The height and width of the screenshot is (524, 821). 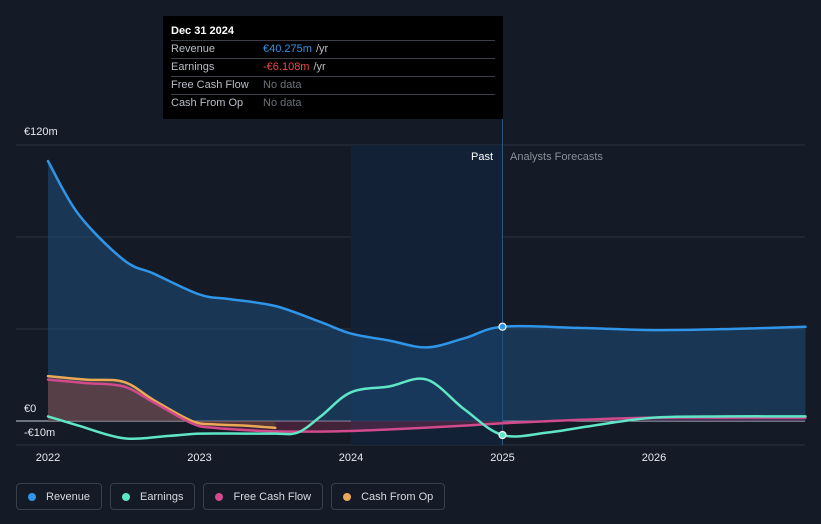 What do you see at coordinates (502, 435) in the screenshot?
I see `earnings-marker` at bounding box center [502, 435].